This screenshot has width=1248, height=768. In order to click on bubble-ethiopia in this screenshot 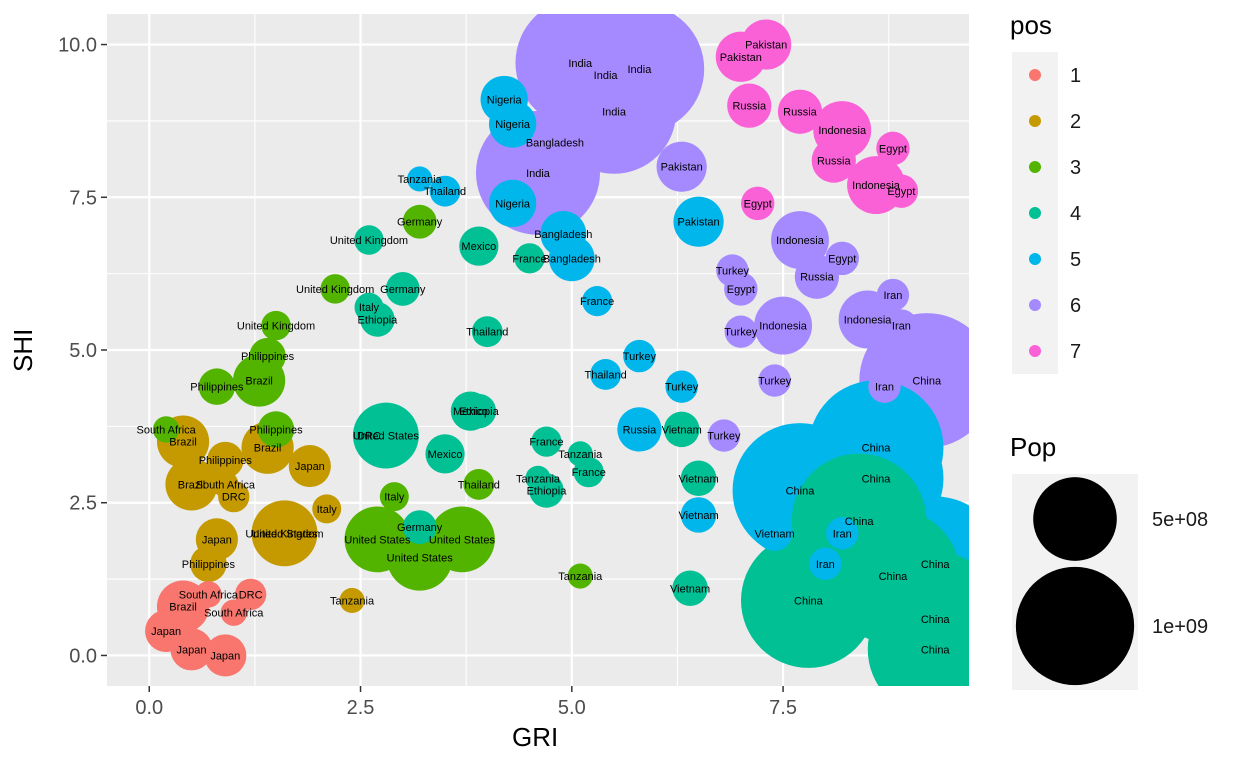, I will do `click(479, 411)`.